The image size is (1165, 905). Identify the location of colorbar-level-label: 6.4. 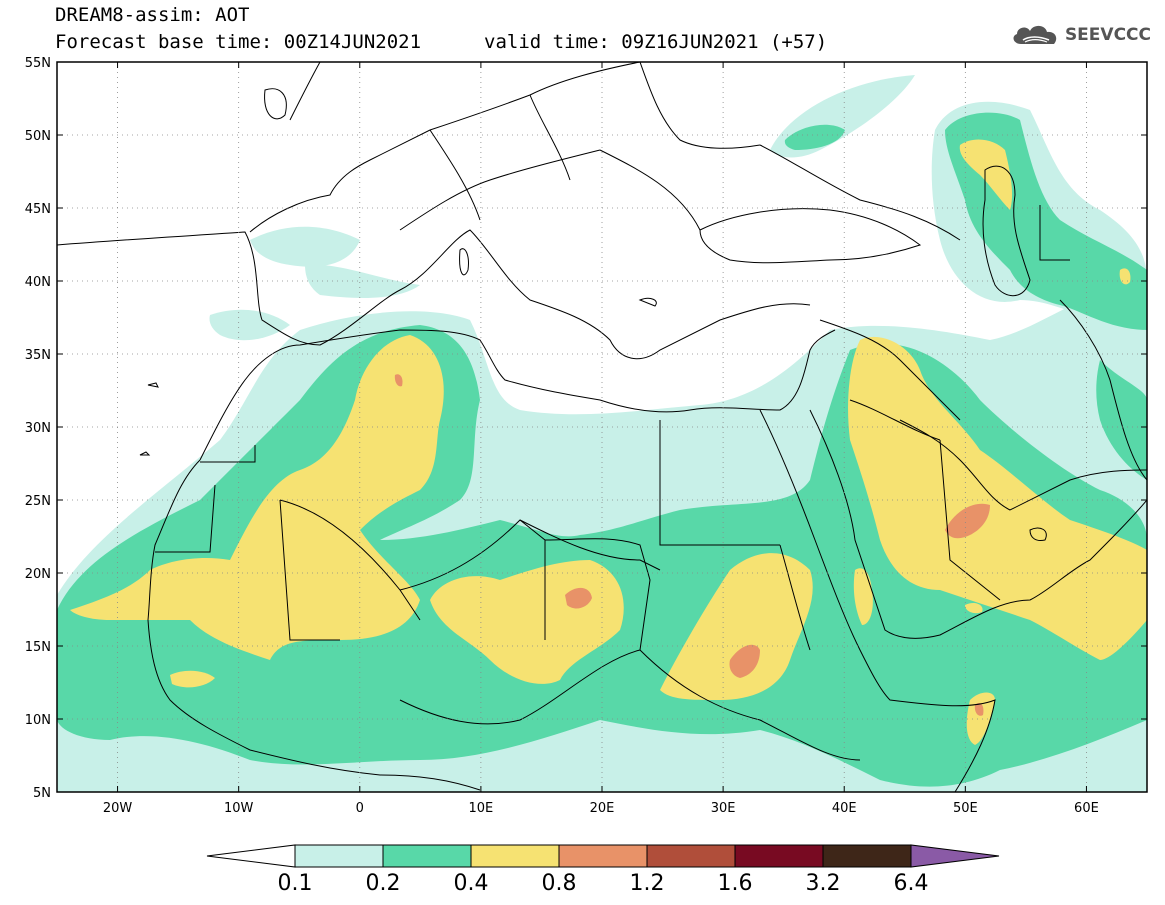
(911, 883).